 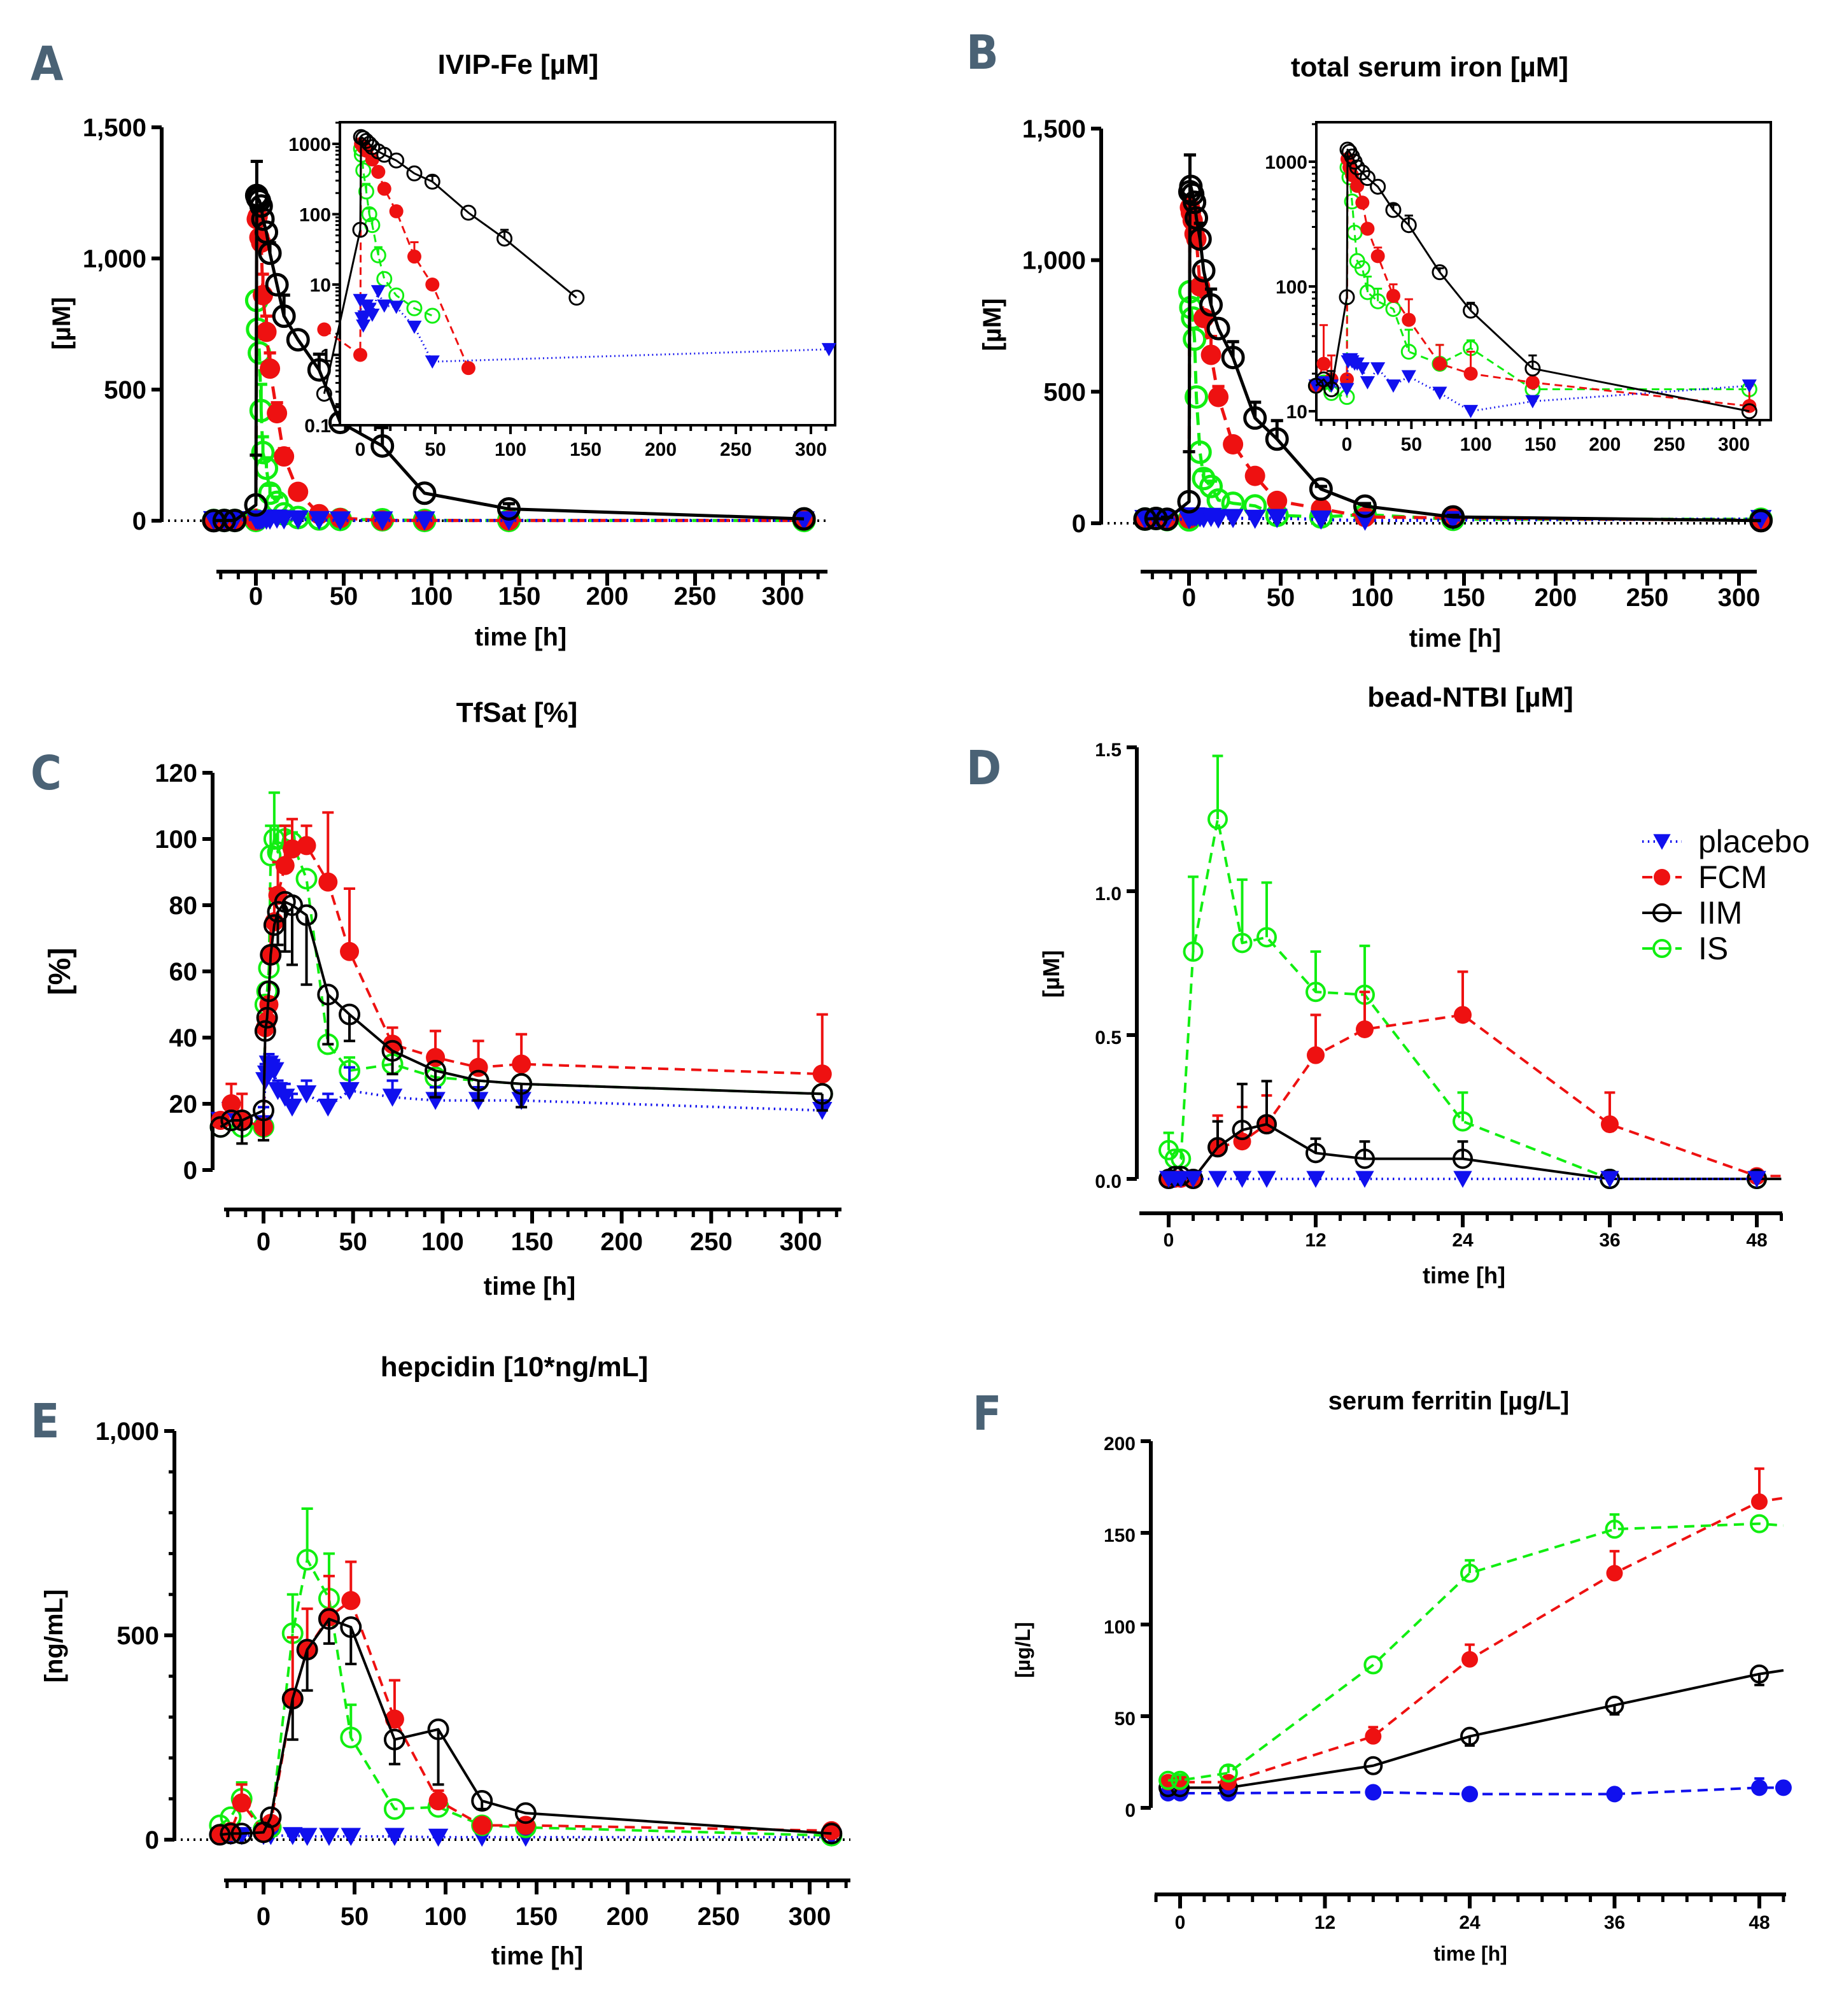 I want to click on y-tick-label: 500, so click(x=125, y=390).